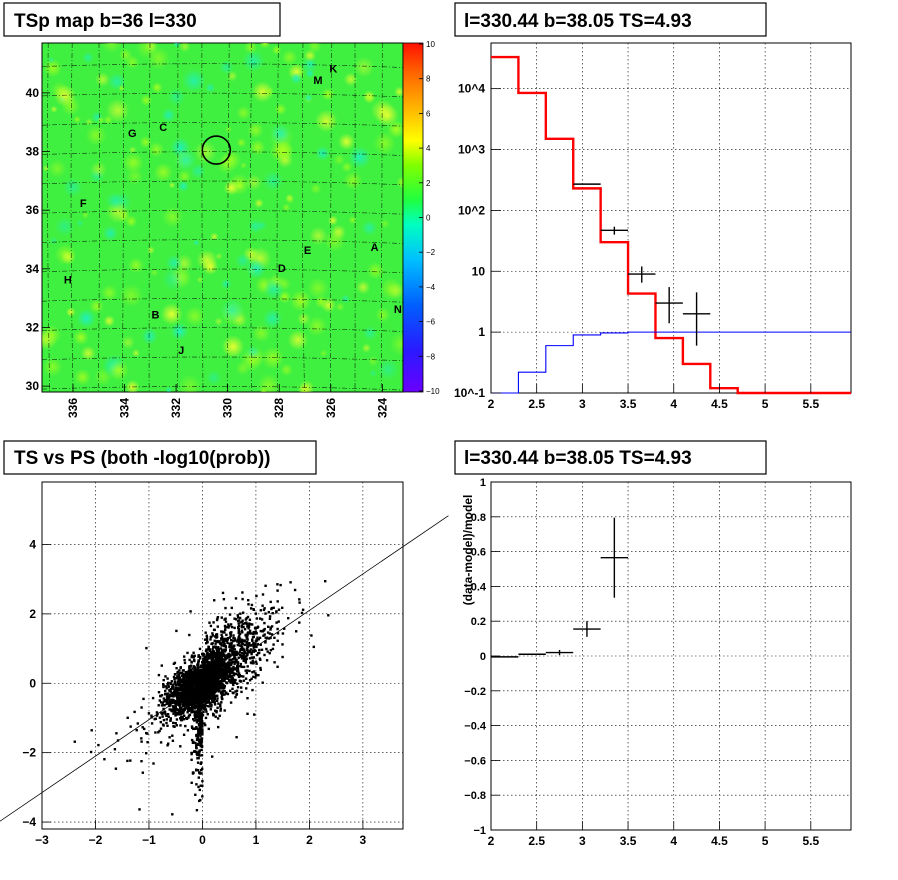 The image size is (898, 880). Describe the element at coordinates (430, 44) in the screenshot. I see `colorbar-tick-label: 10` at that location.